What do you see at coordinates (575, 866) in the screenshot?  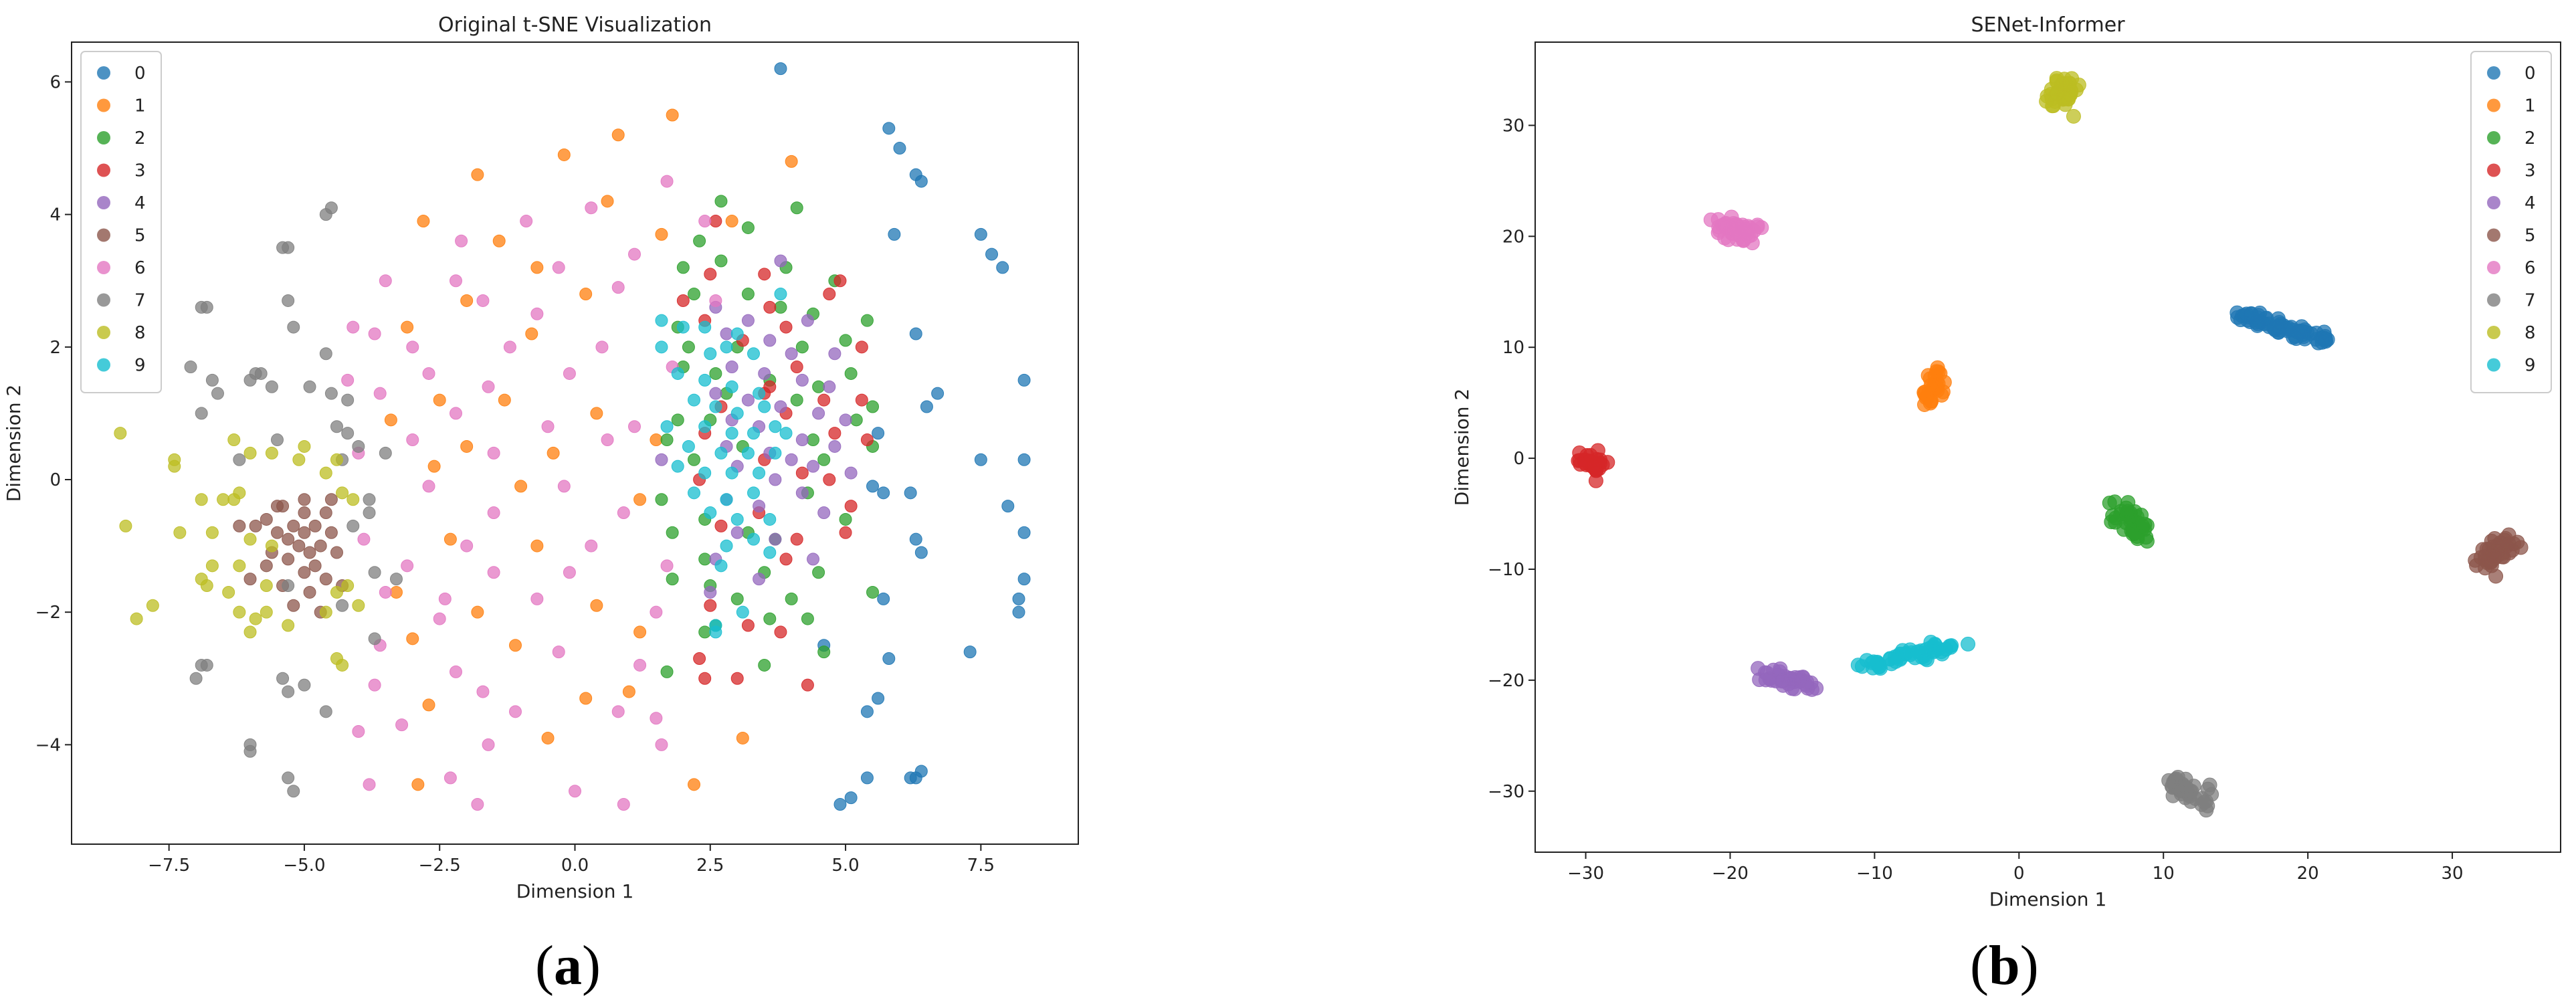 I see `x-tick-label: 0.0` at bounding box center [575, 866].